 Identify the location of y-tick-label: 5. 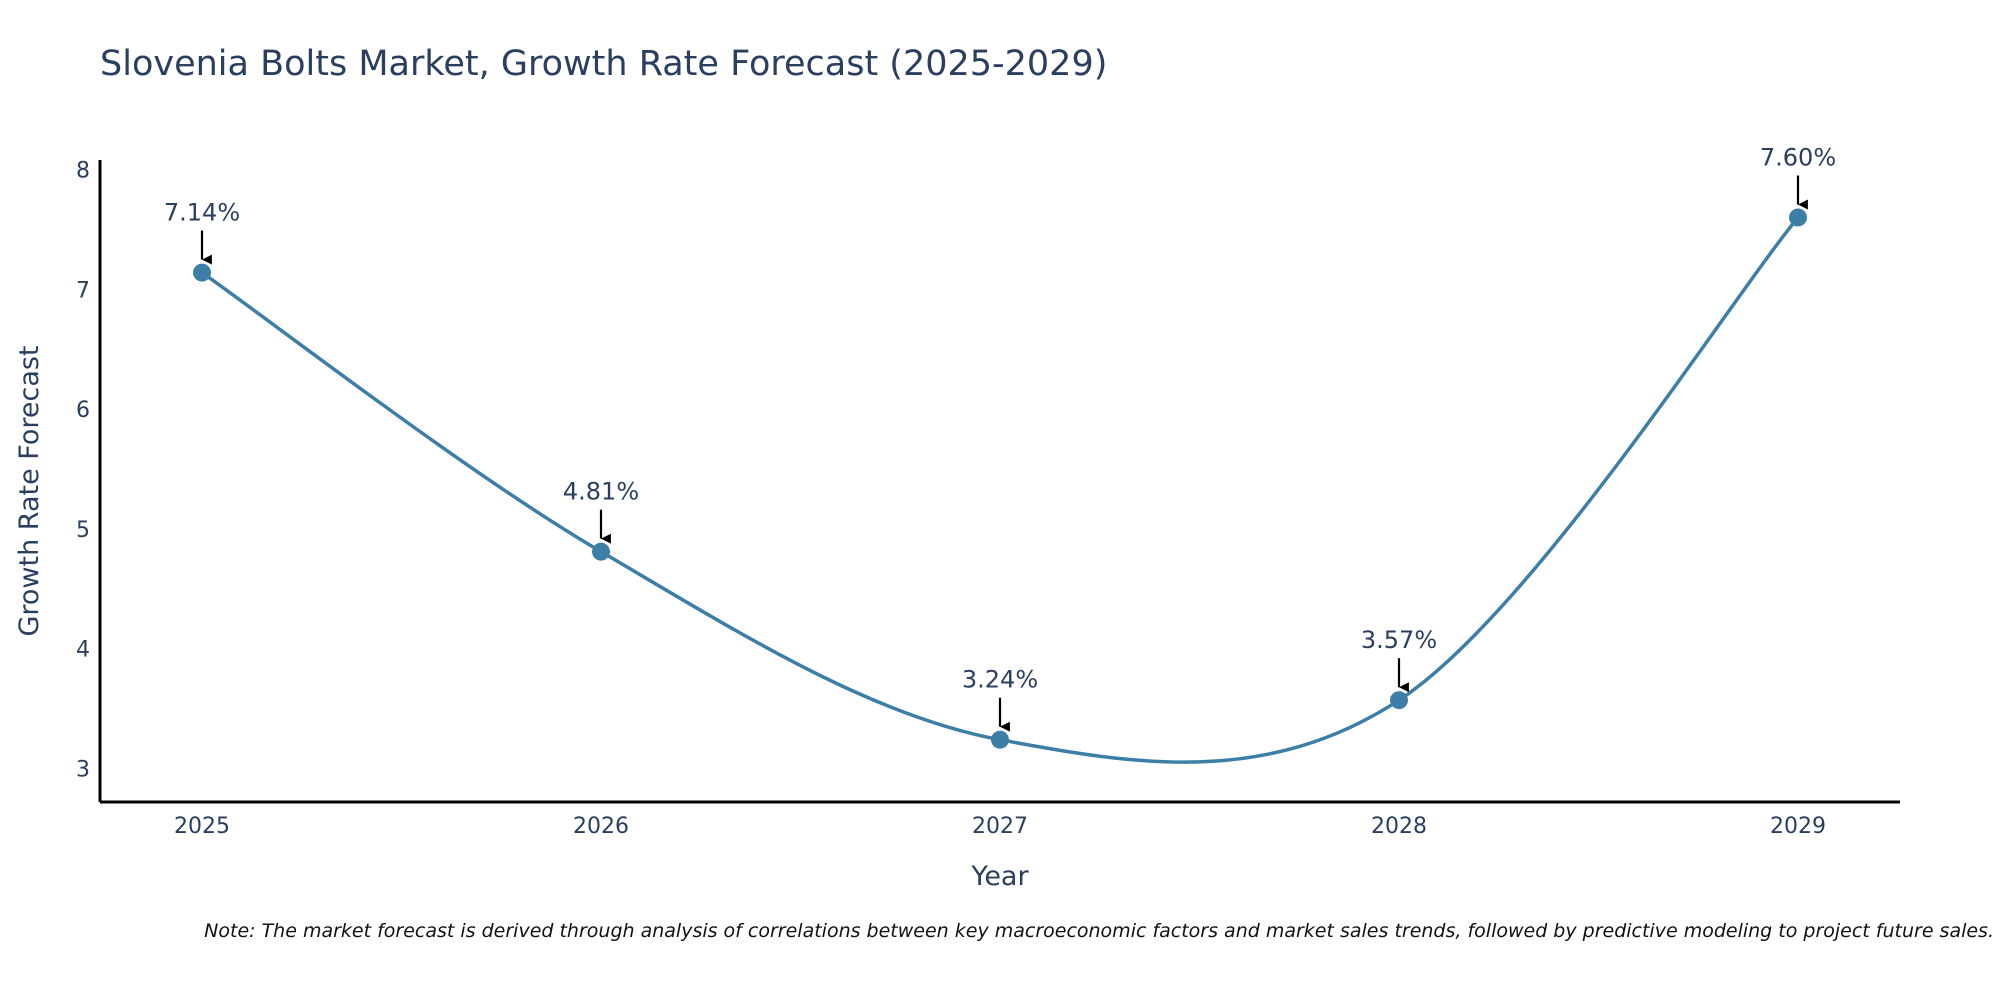
(83, 530).